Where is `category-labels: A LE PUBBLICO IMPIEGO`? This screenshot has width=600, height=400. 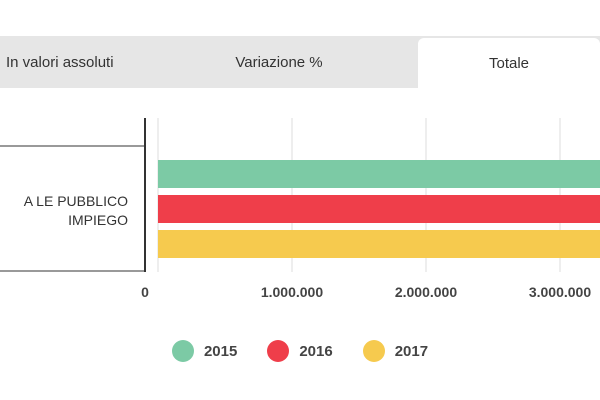 category-labels: A LE PUBBLICO IMPIEGO is located at coordinates (76, 210).